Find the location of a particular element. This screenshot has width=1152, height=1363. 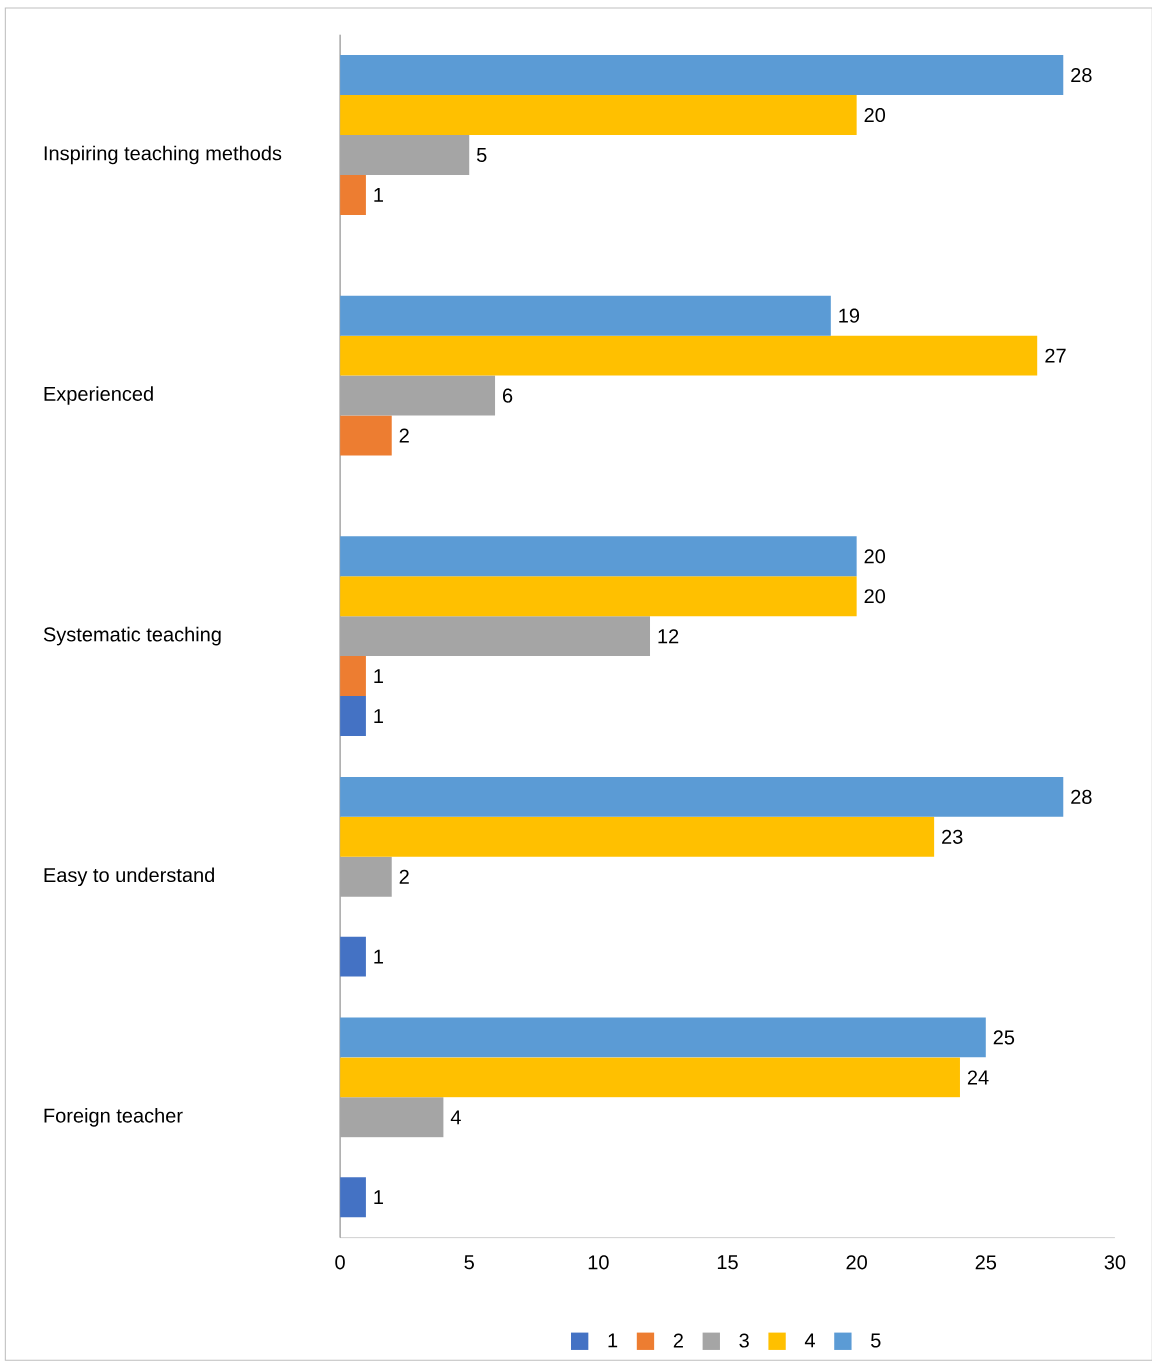

data-label: 27 is located at coordinates (1055, 355).